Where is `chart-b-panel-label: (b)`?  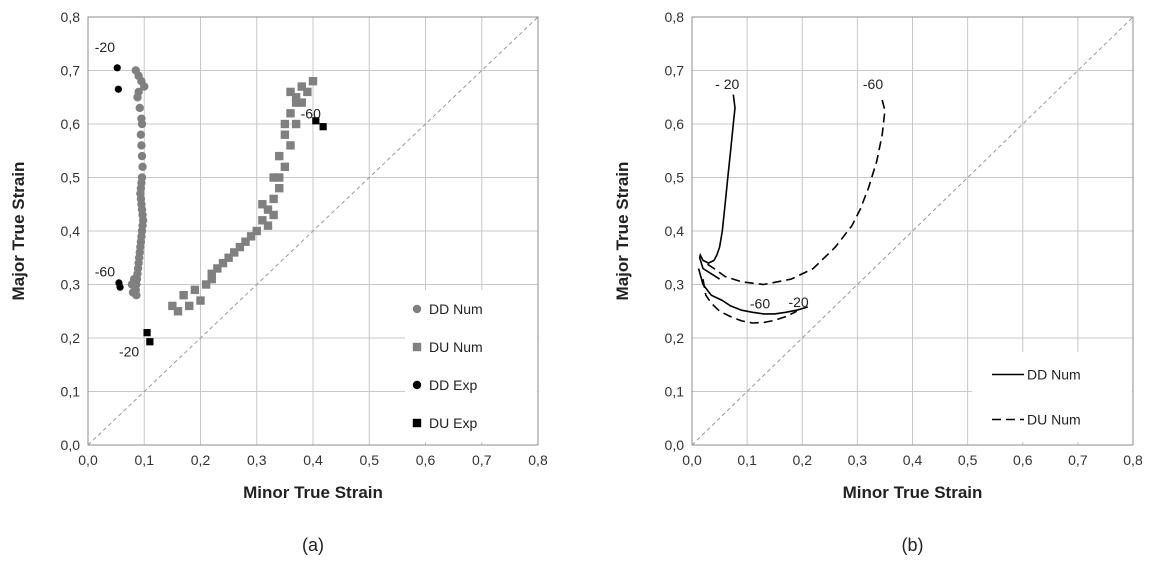 chart-b-panel-label: (b) is located at coordinates (913, 545).